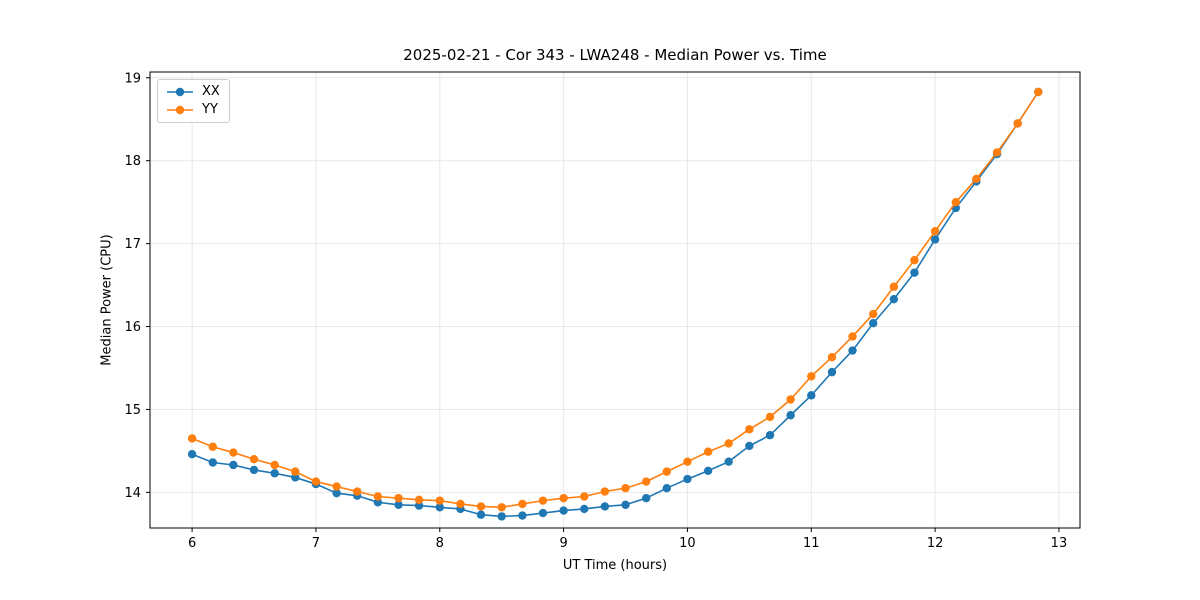  What do you see at coordinates (687, 543) in the screenshot?
I see `svg-text: 10` at bounding box center [687, 543].